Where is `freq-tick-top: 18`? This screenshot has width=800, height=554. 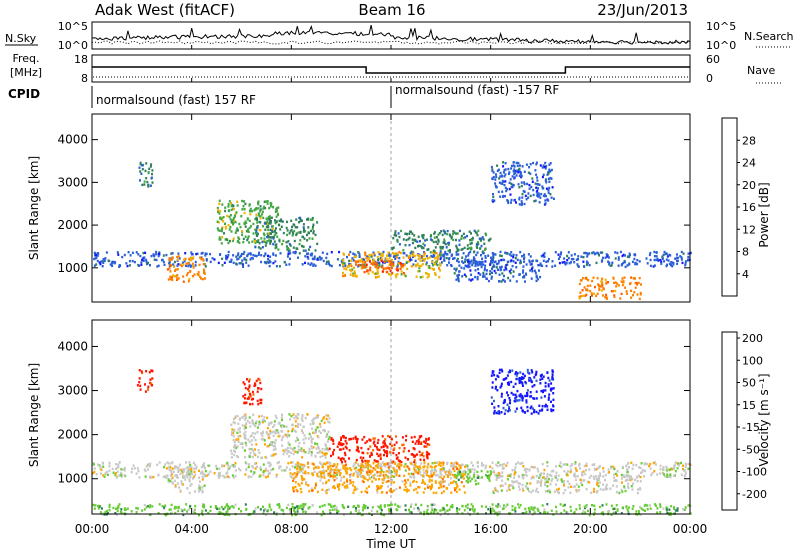
freq-tick-top: 18 is located at coordinates (81, 59).